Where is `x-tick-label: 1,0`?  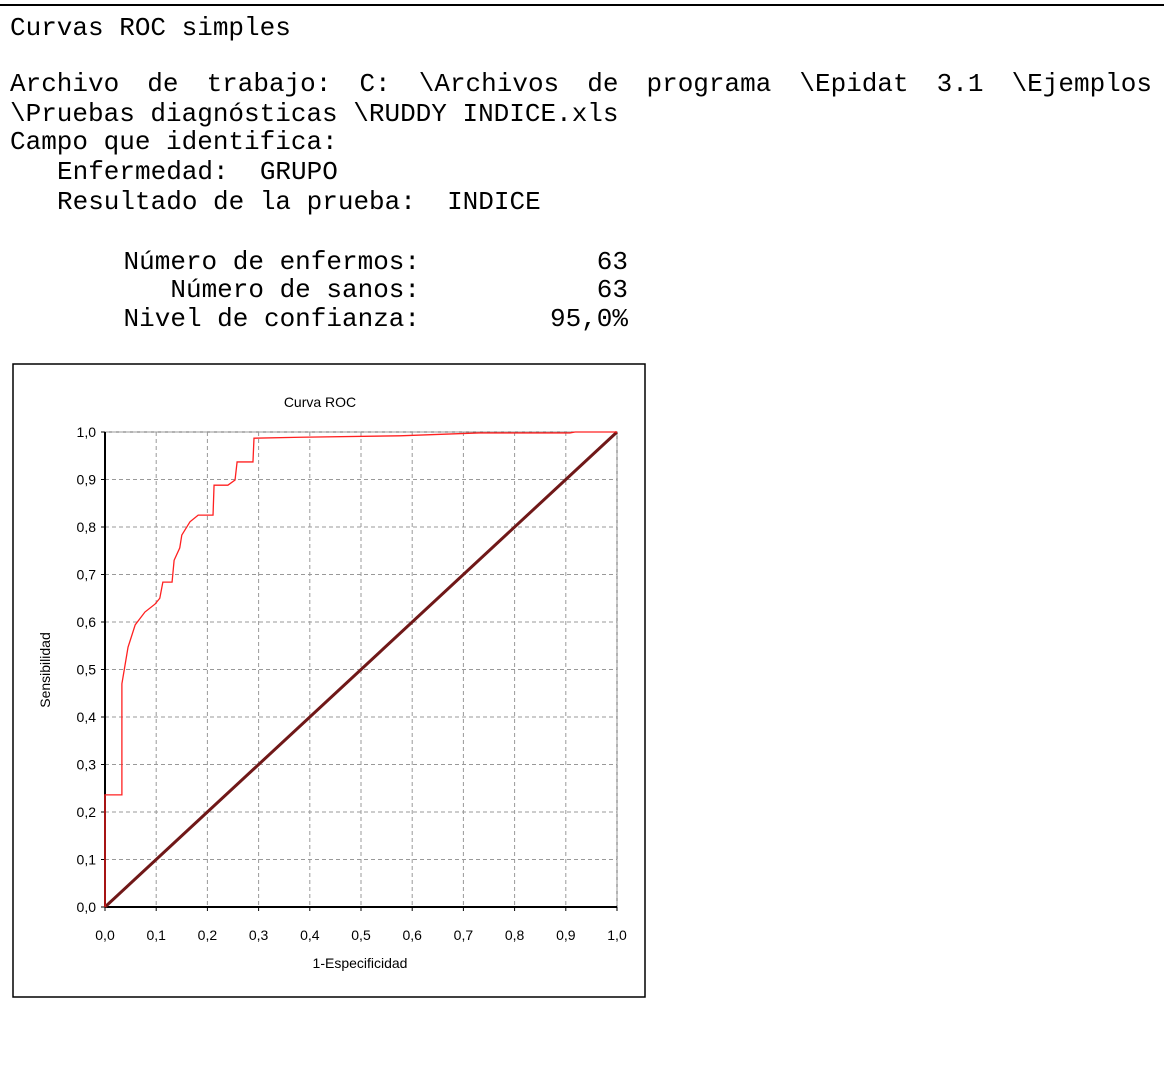 x-tick-label: 1,0 is located at coordinates (617, 935).